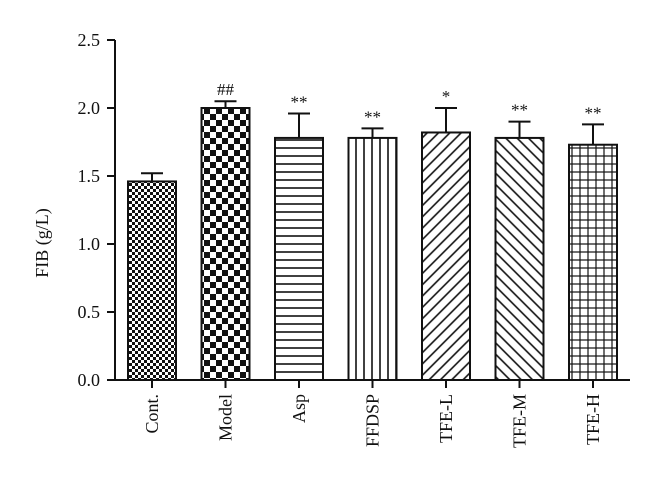 This screenshot has width=660, height=504. What do you see at coordinates (226, 417) in the screenshot?
I see `x-tick-label: Model` at bounding box center [226, 417].